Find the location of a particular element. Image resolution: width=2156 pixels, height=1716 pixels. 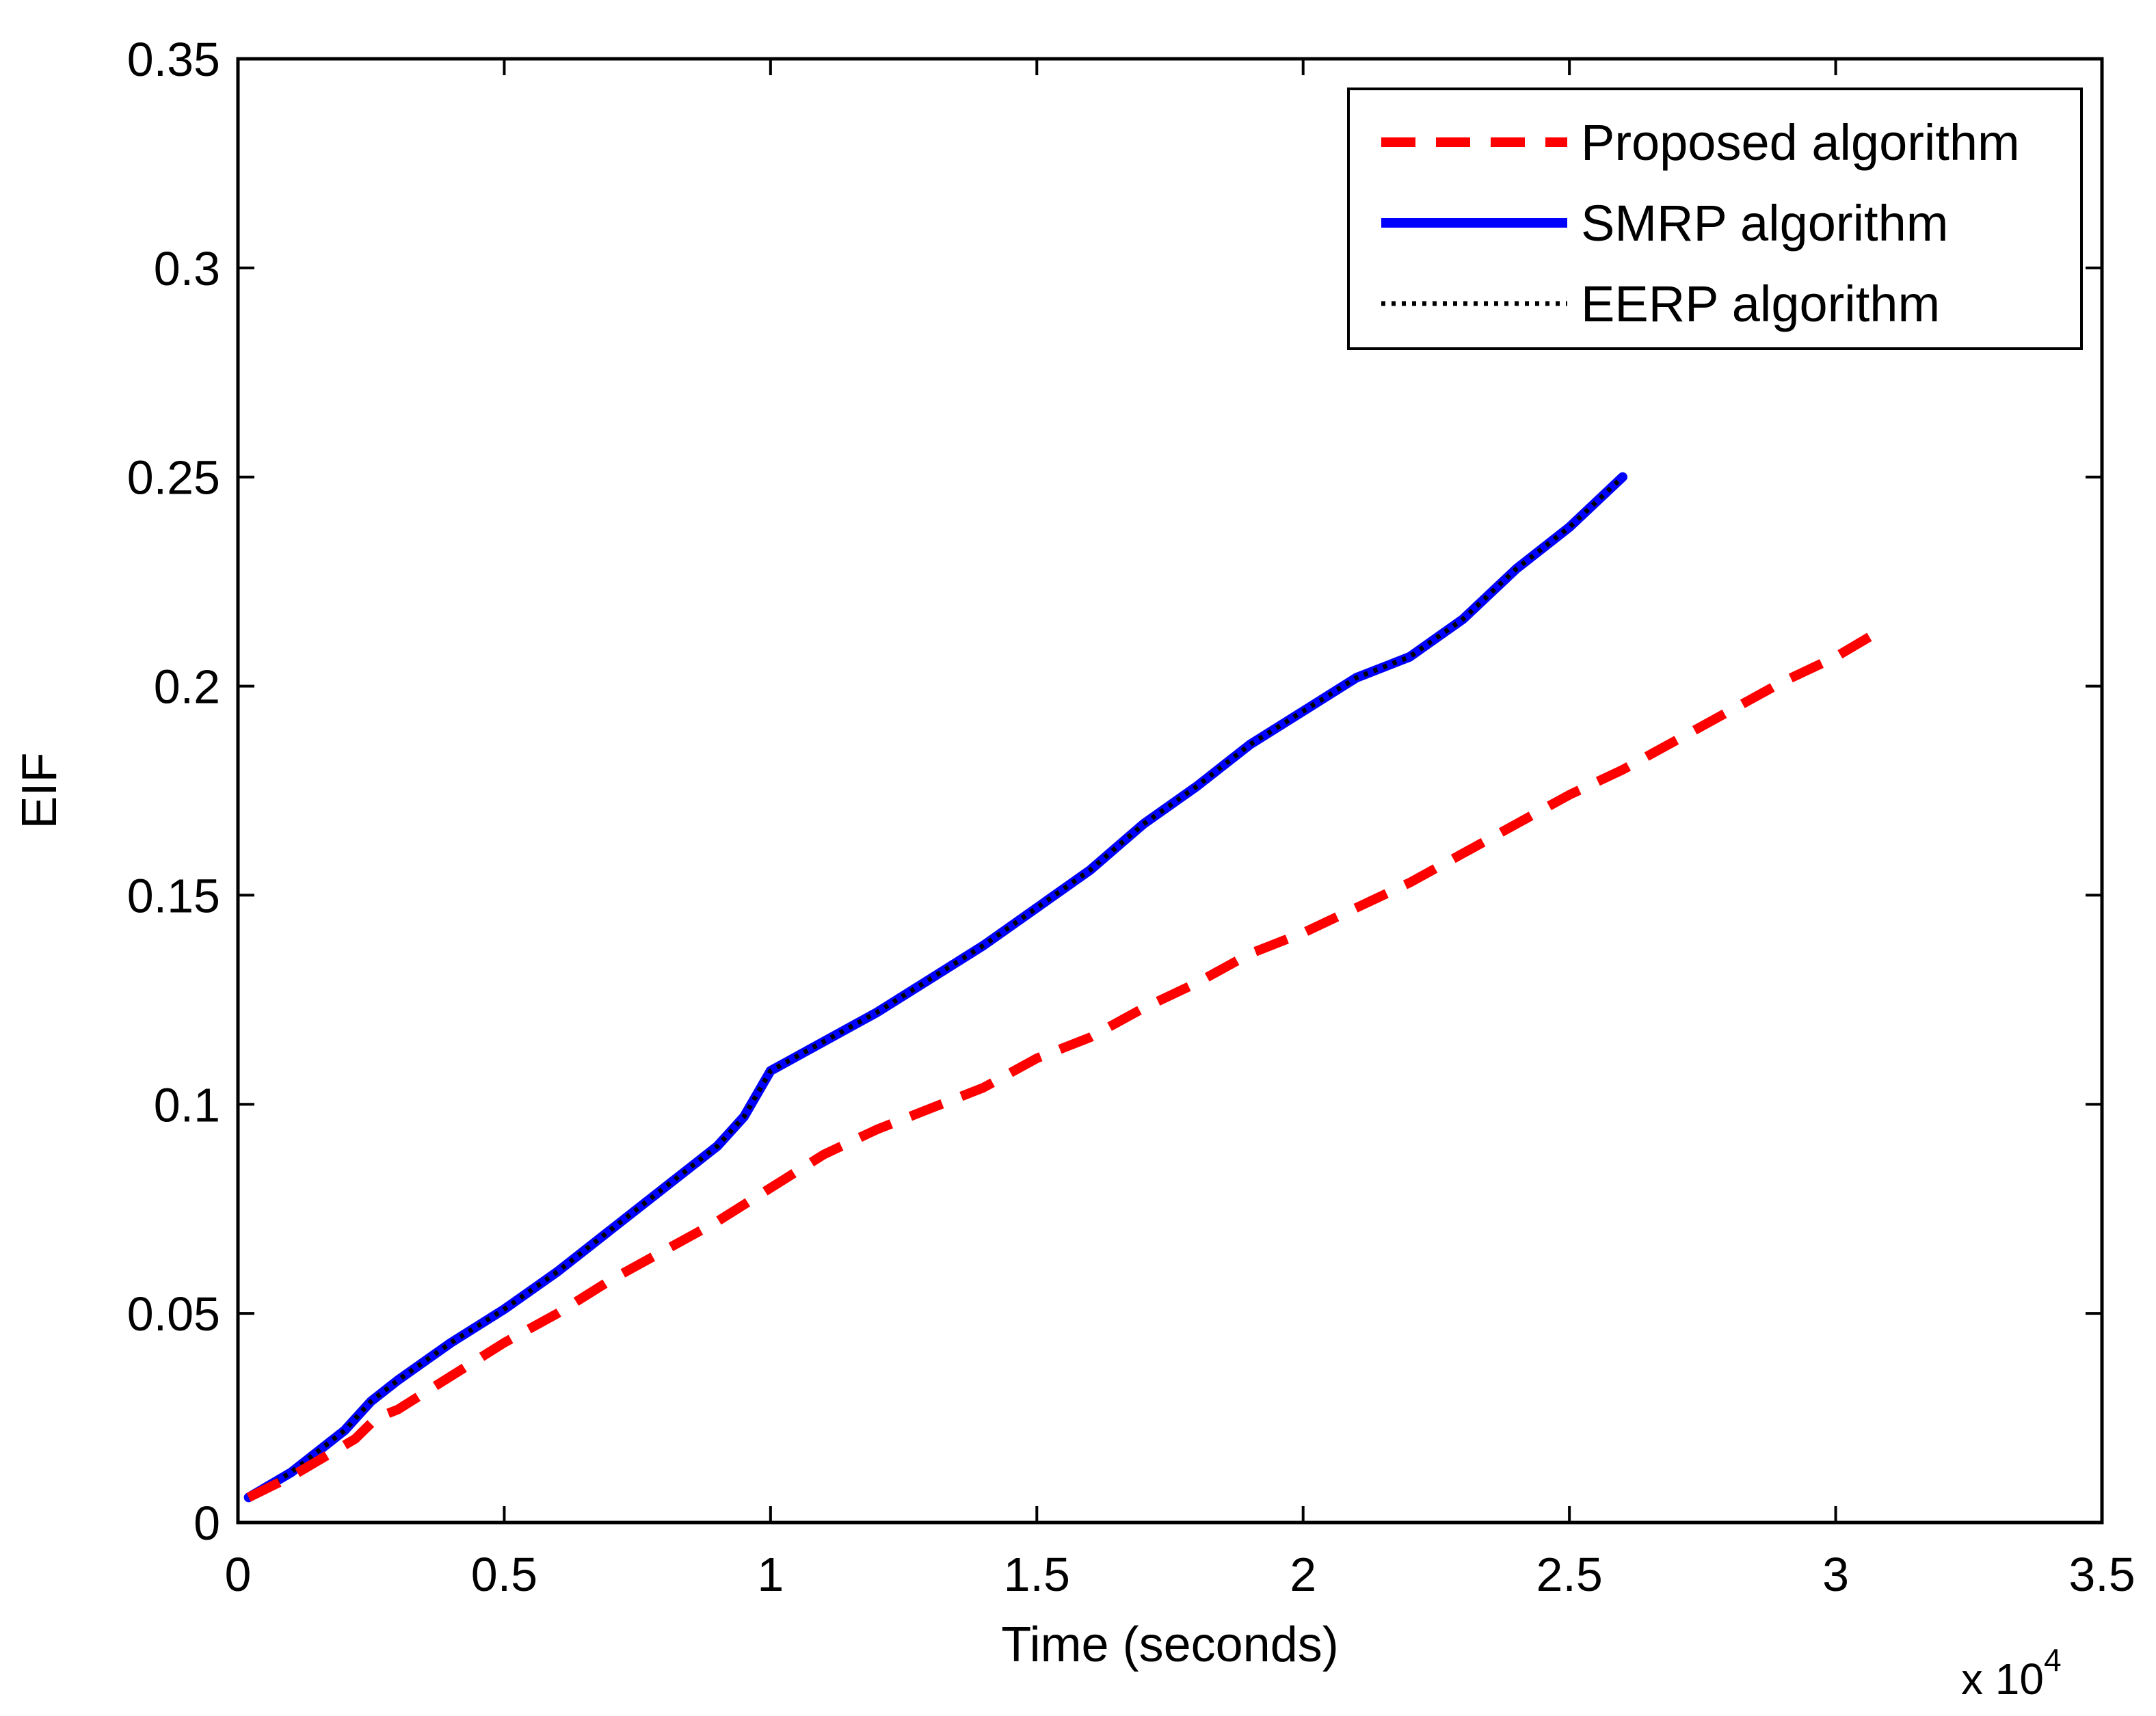

x-axis-multiplier-exponent: 4 is located at coordinates (2053, 1660).